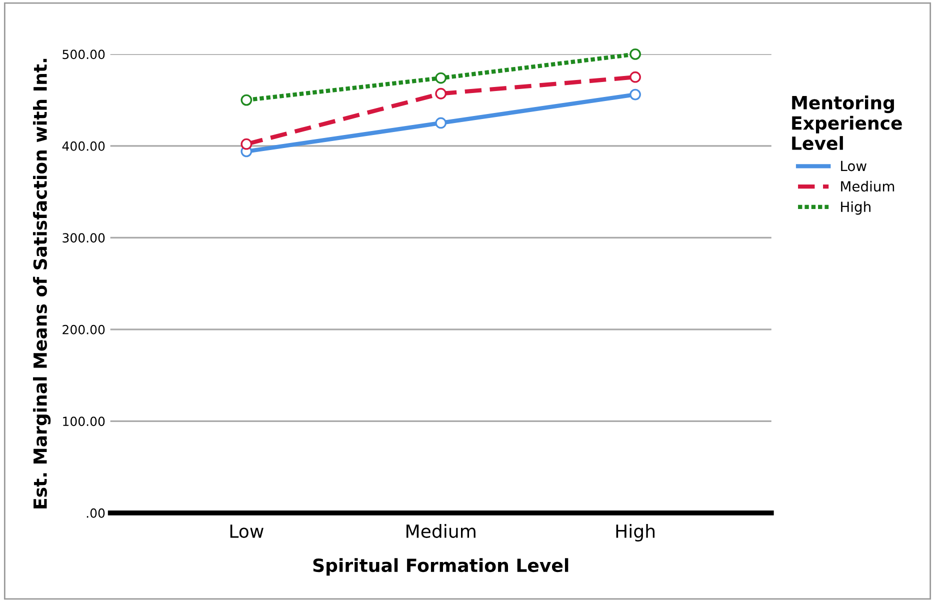  What do you see at coordinates (42, 283) in the screenshot?
I see `y-axis-title: Est. Marginal Means of Satisfaction with Int.` at bounding box center [42, 283].